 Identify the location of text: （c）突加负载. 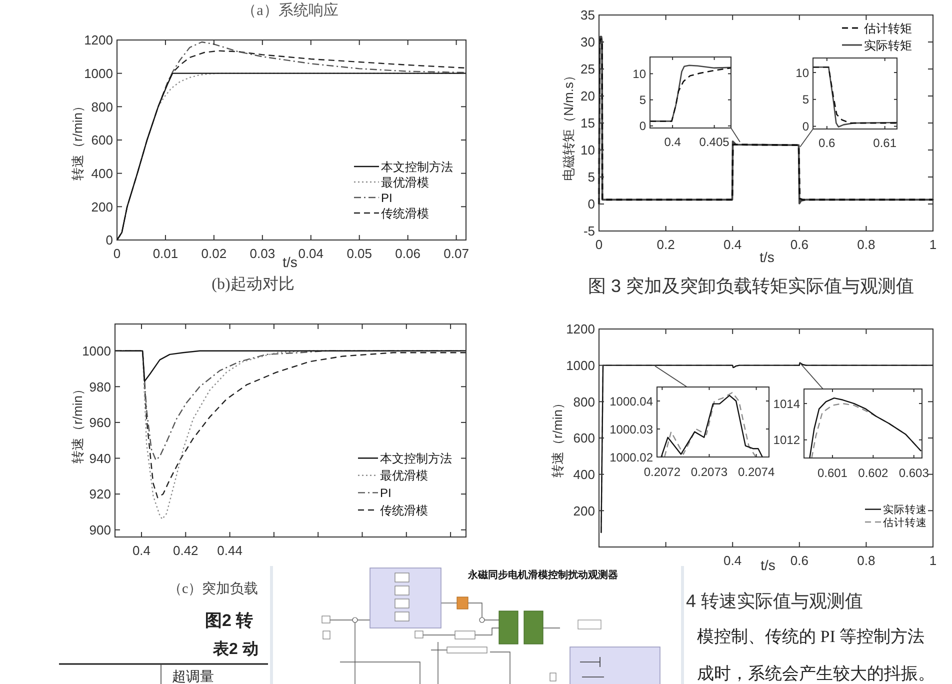
(213, 589).